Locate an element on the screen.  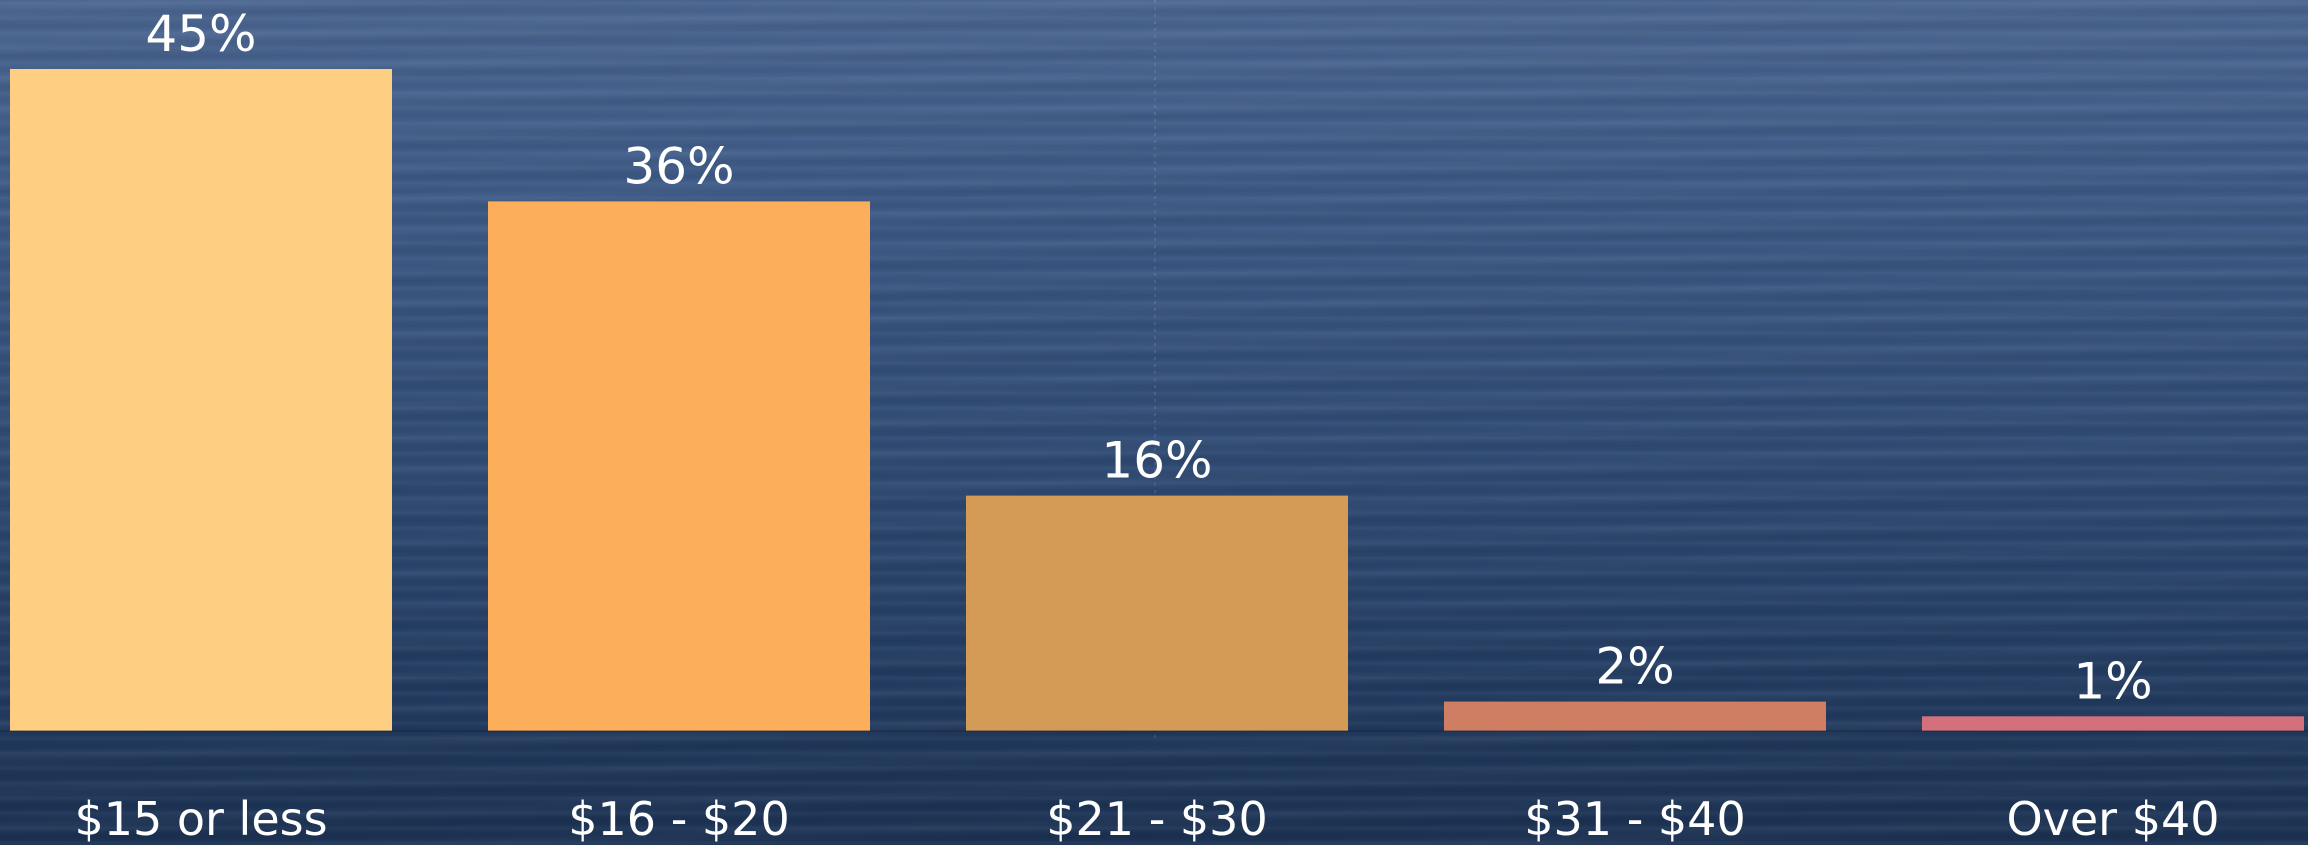
x-tick-label: $21 - $30 is located at coordinates (1156, 818).